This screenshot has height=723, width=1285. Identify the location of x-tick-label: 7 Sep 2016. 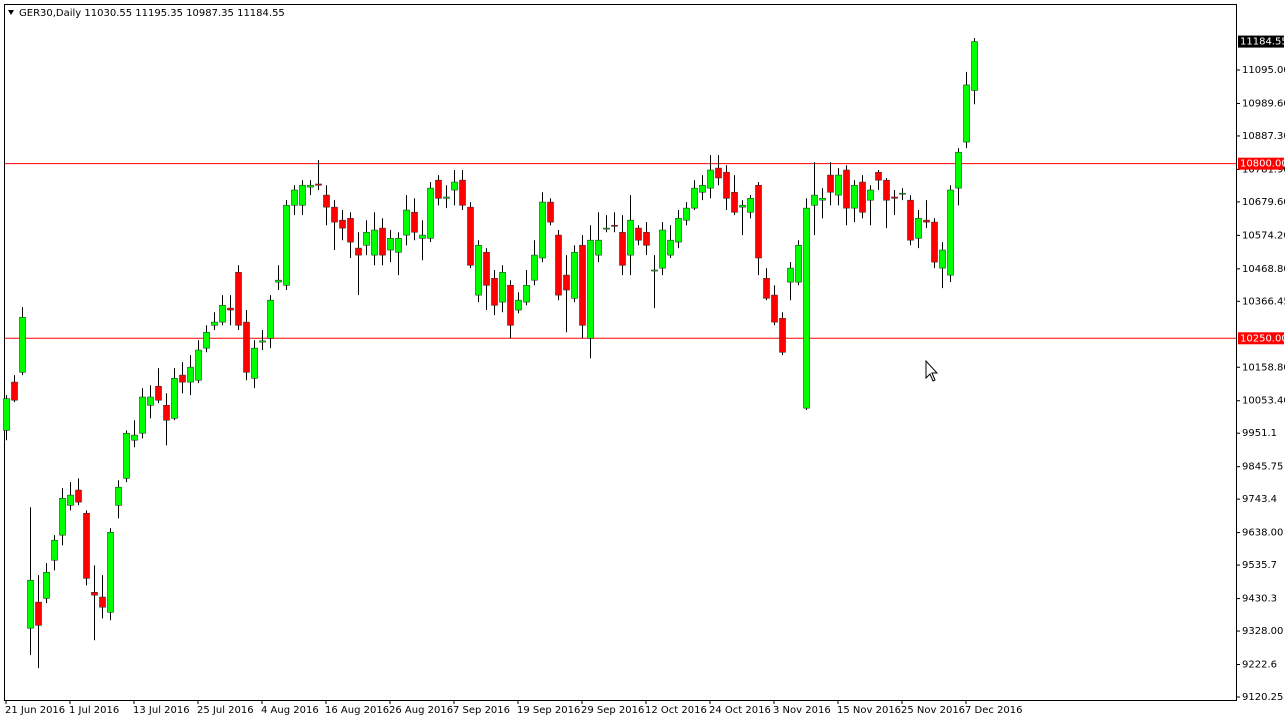
(481, 710).